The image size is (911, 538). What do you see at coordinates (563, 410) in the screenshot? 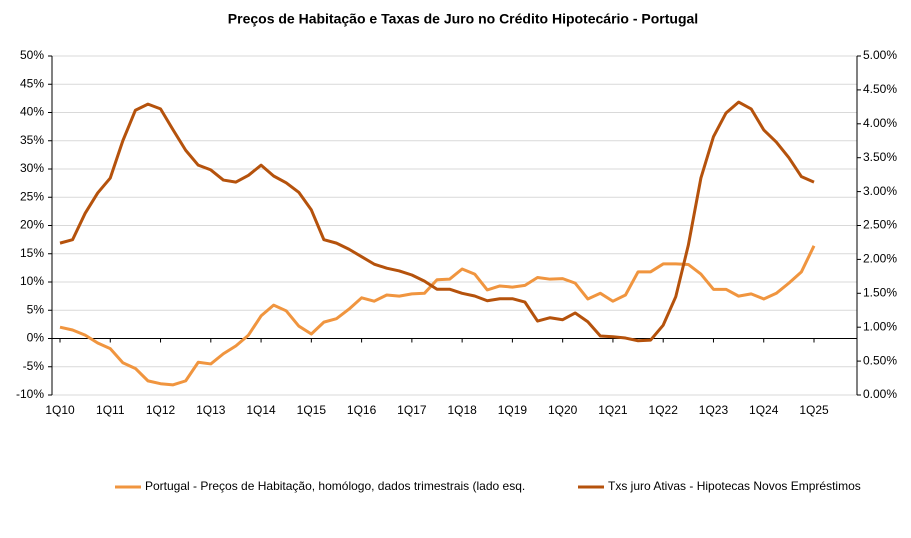
I see `x-tick-label: 1Q20` at bounding box center [563, 410].